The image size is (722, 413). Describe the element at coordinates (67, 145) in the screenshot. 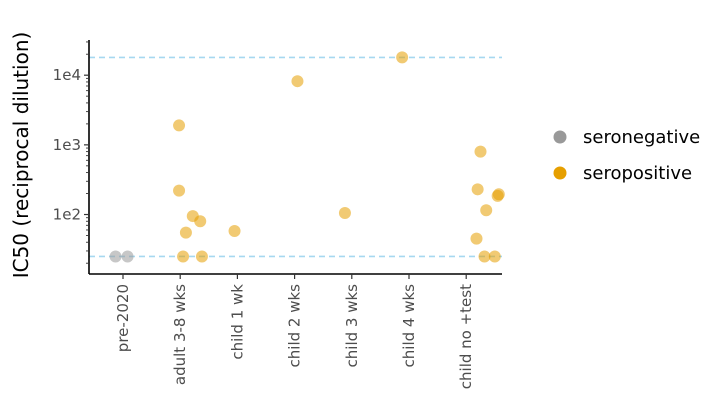

I see `y-tick-label-1e3: 1e3` at that location.